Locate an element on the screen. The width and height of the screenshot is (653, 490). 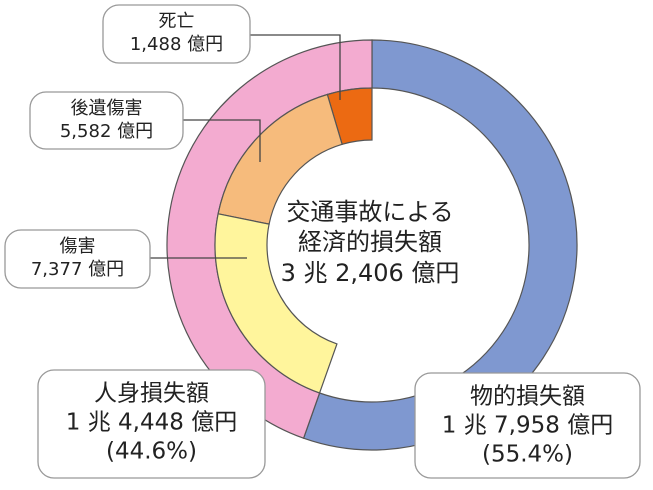
category-label: 人身損失額 is located at coordinates (151, 394).